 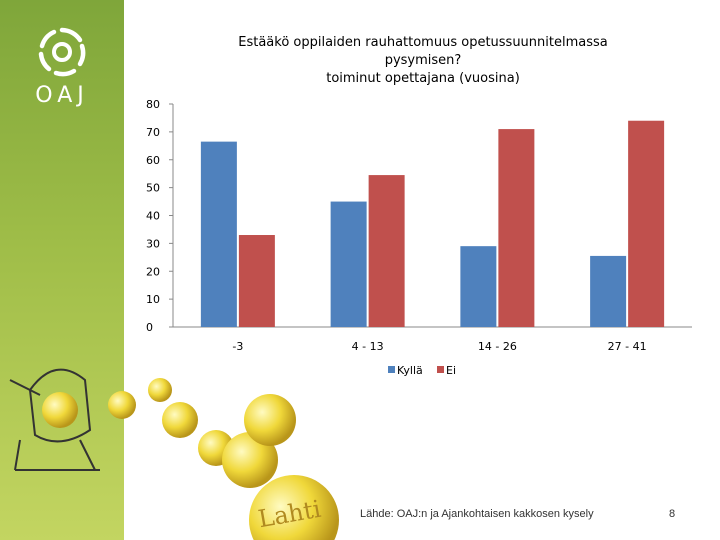 What do you see at coordinates (368, 346) in the screenshot?
I see `x-tick-label: 4 - 13` at bounding box center [368, 346].